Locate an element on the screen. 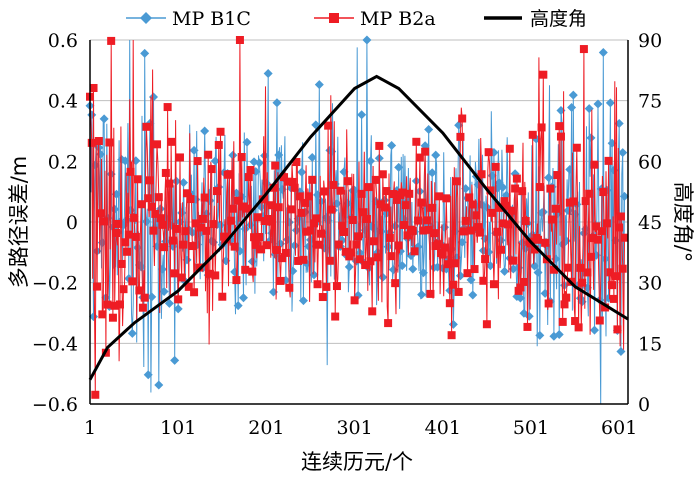 The width and height of the screenshot is (700, 481). x-tick-label: 201 is located at coordinates (266, 428).